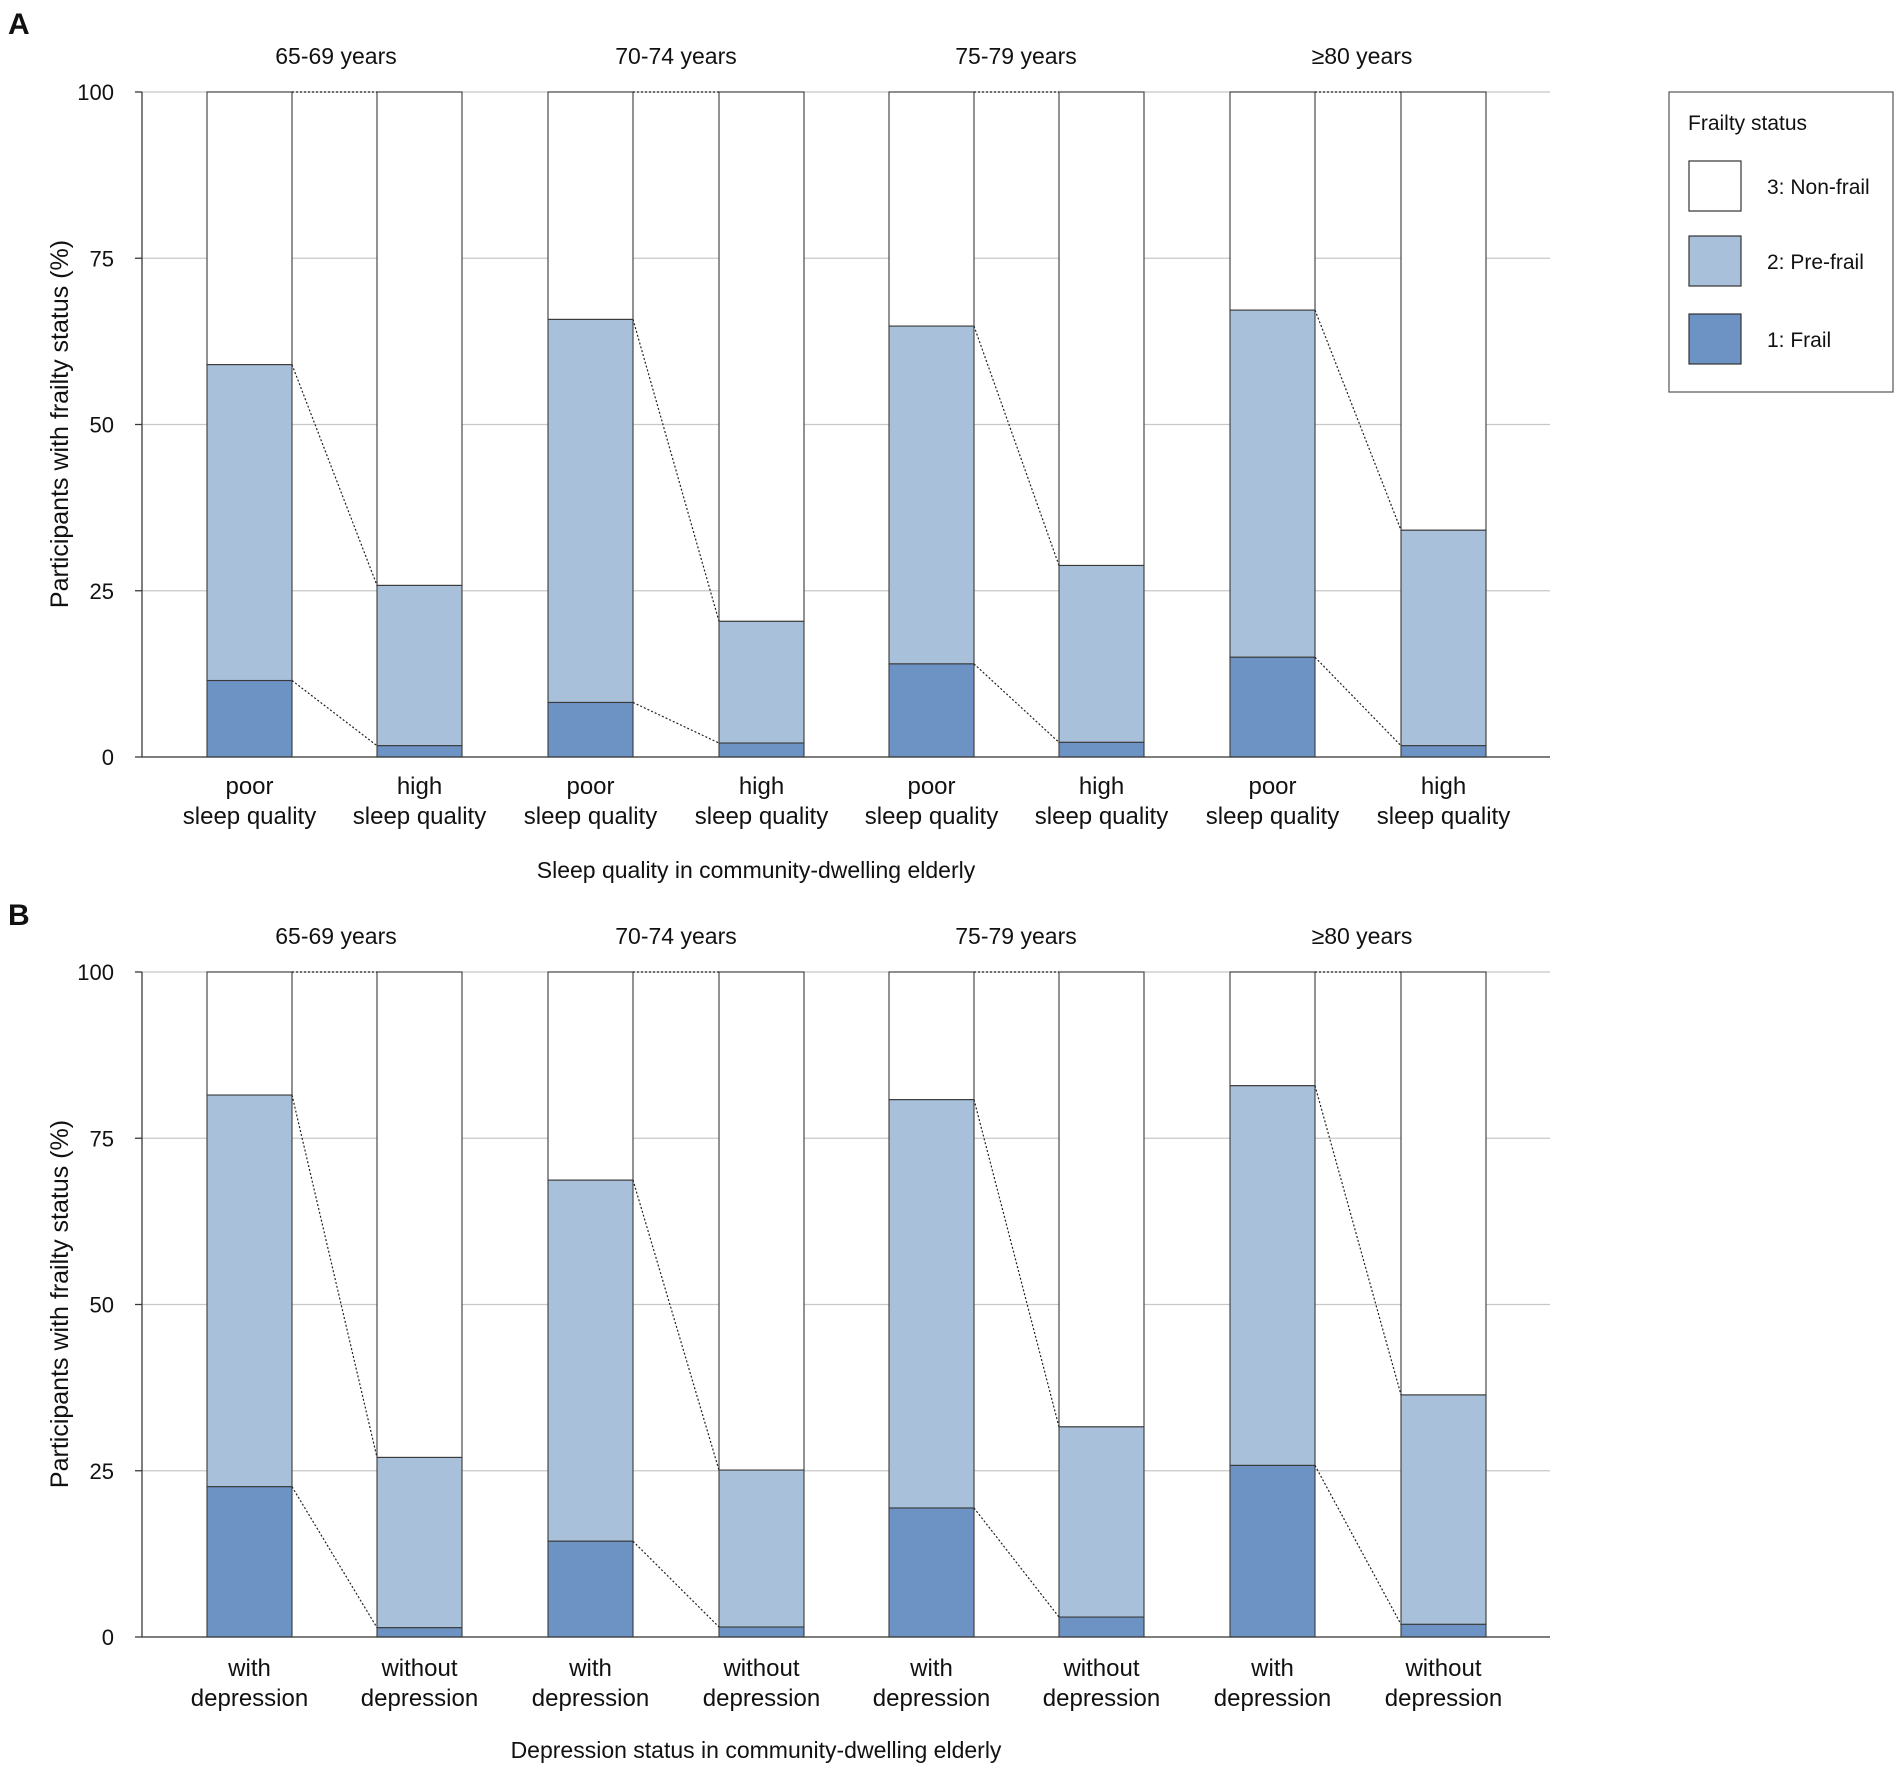 The width and height of the screenshot is (1902, 1773). What do you see at coordinates (1715, 339) in the screenshot?
I see `legend-swatch-frail` at bounding box center [1715, 339].